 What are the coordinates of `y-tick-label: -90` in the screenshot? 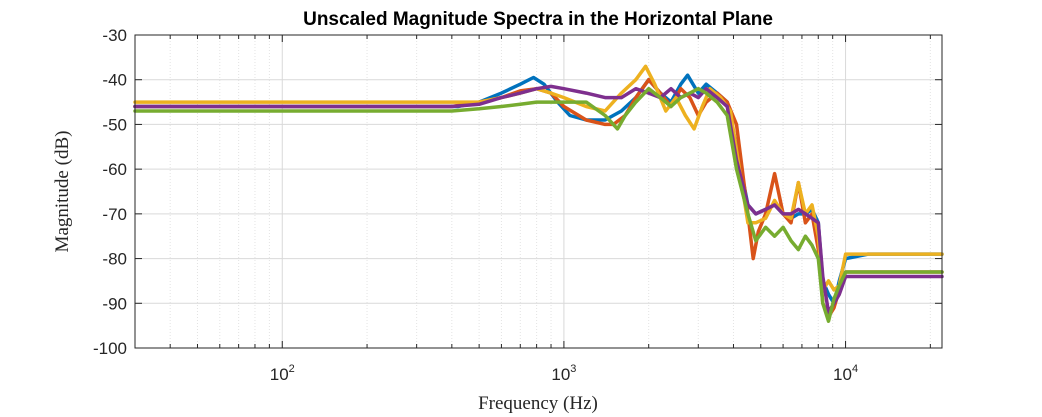 It's located at (114, 303).